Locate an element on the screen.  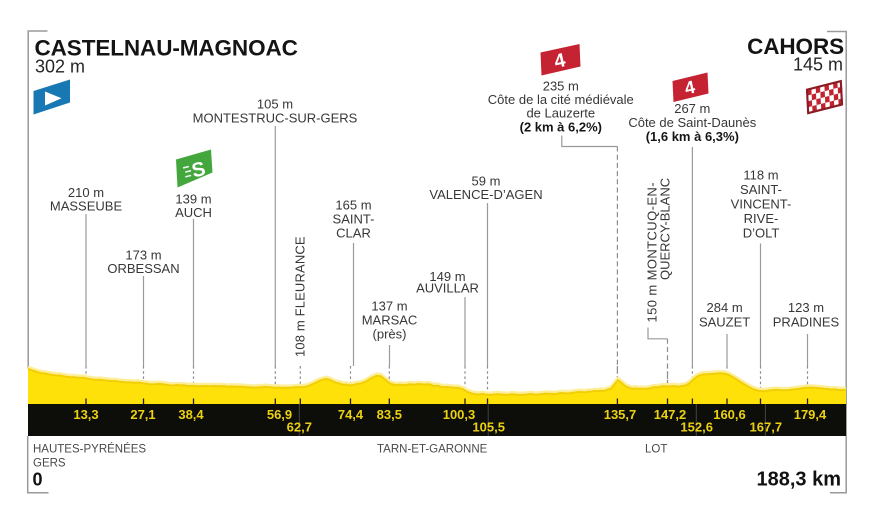
svg-text: CASTELNAU-MAGNOAC is located at coordinates (166, 48).